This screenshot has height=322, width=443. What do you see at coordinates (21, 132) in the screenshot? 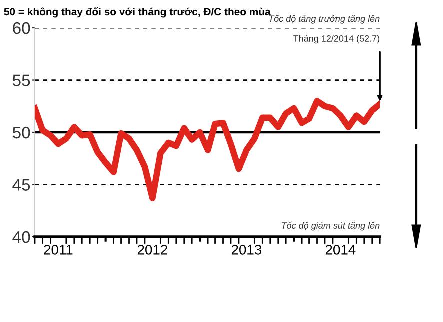
I see `y-tick-label: 50` at bounding box center [21, 132].